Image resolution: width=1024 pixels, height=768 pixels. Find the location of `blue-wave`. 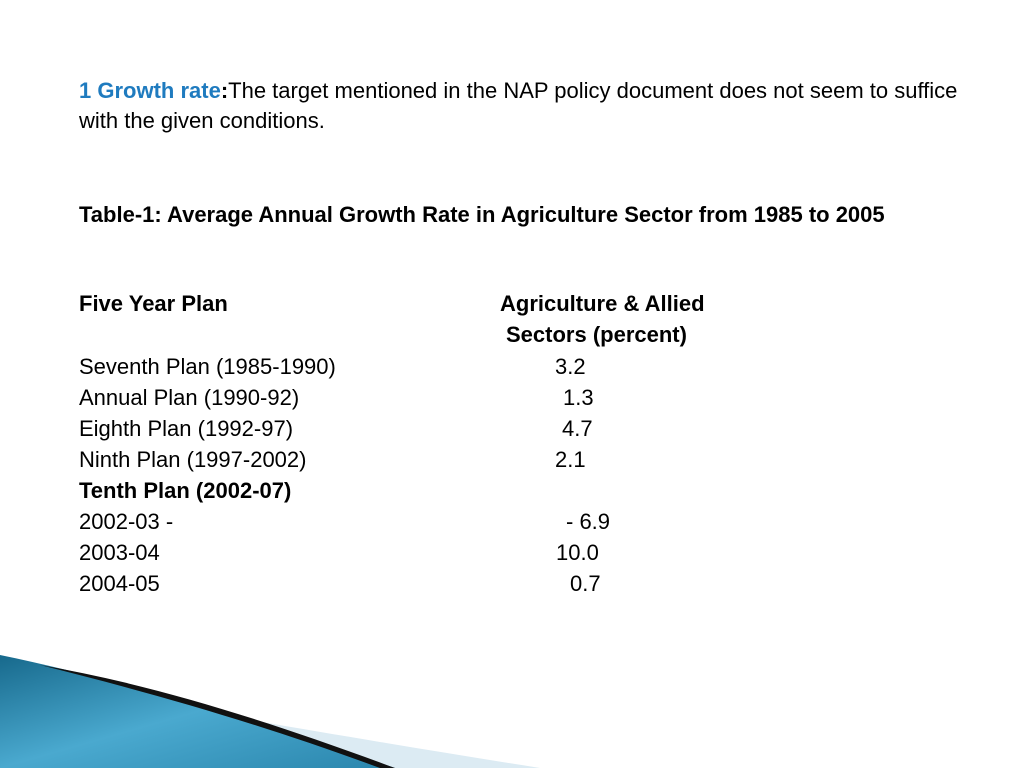

blue-wave is located at coordinates (197, 711).